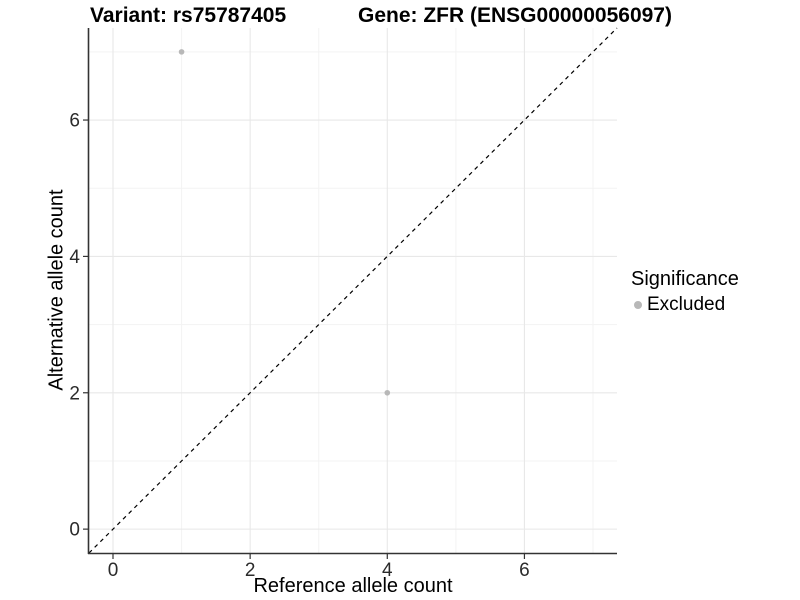 Image resolution: width=800 pixels, height=600 pixels. What do you see at coordinates (74, 530) in the screenshot?
I see `y-tick-label: 0` at bounding box center [74, 530].